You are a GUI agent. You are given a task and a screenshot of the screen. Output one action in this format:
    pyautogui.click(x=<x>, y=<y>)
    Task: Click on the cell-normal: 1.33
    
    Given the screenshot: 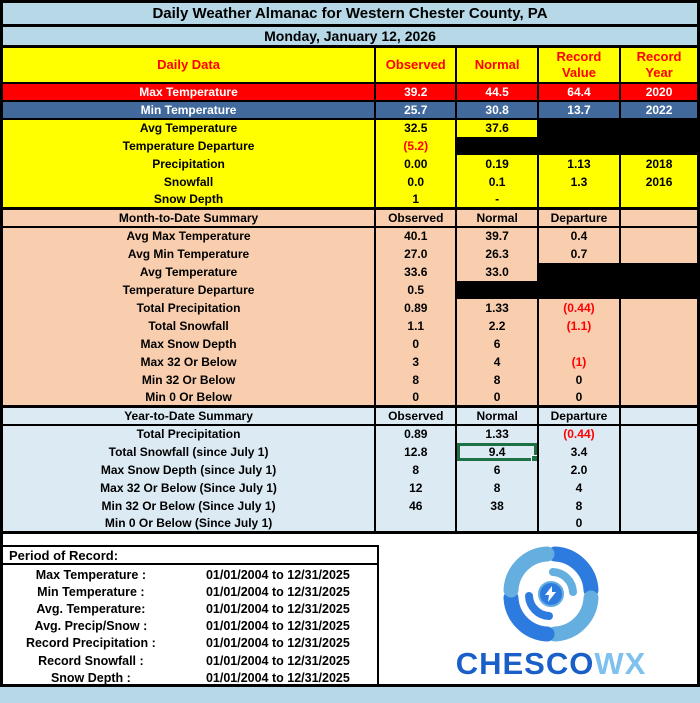 What is the action you would take?
    pyautogui.click(x=496, y=307)
    